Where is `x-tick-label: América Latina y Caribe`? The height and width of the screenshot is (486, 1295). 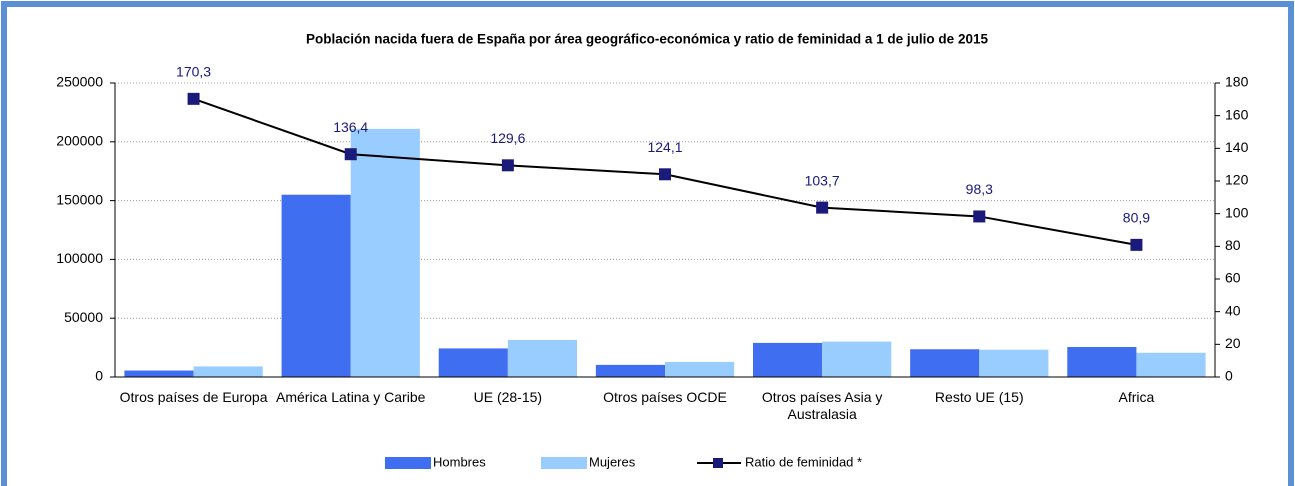 x-tick-label: América Latina y Caribe is located at coordinates (351, 397).